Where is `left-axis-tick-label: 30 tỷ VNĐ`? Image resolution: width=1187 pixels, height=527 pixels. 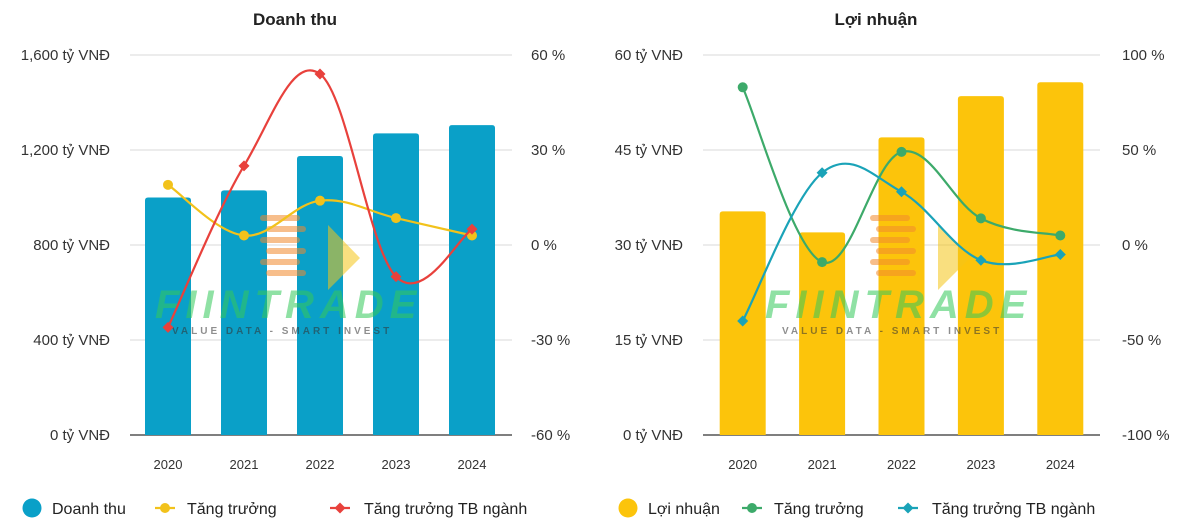 left-axis-tick-label: 30 tỷ VNĐ is located at coordinates (649, 245).